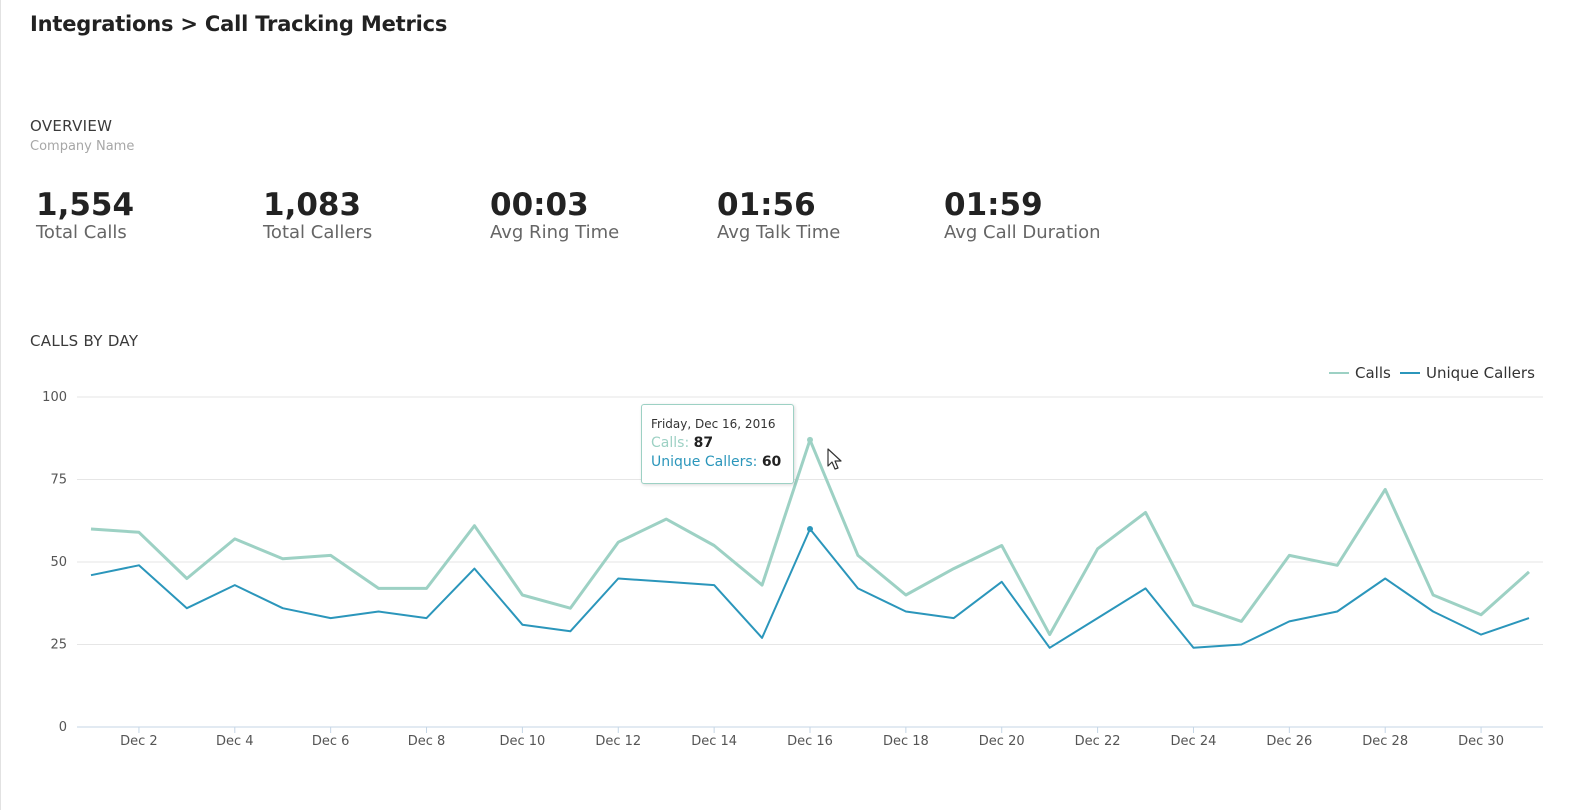  I want to click on x-tick-label: Dec 26, so click(1289, 741).